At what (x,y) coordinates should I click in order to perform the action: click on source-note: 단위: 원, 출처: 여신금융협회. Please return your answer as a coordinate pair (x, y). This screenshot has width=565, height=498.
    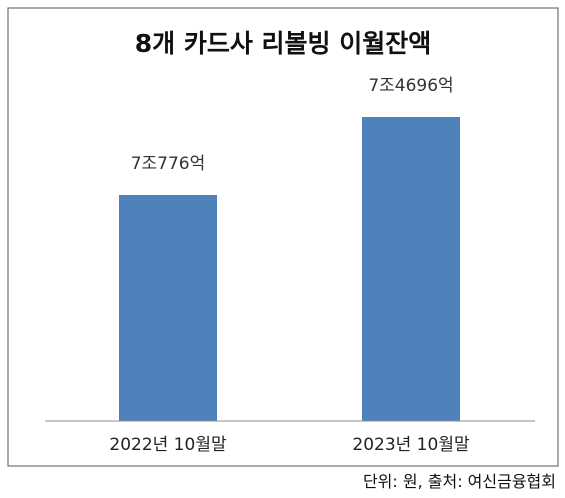
    Looking at the image, I should click on (459, 481).